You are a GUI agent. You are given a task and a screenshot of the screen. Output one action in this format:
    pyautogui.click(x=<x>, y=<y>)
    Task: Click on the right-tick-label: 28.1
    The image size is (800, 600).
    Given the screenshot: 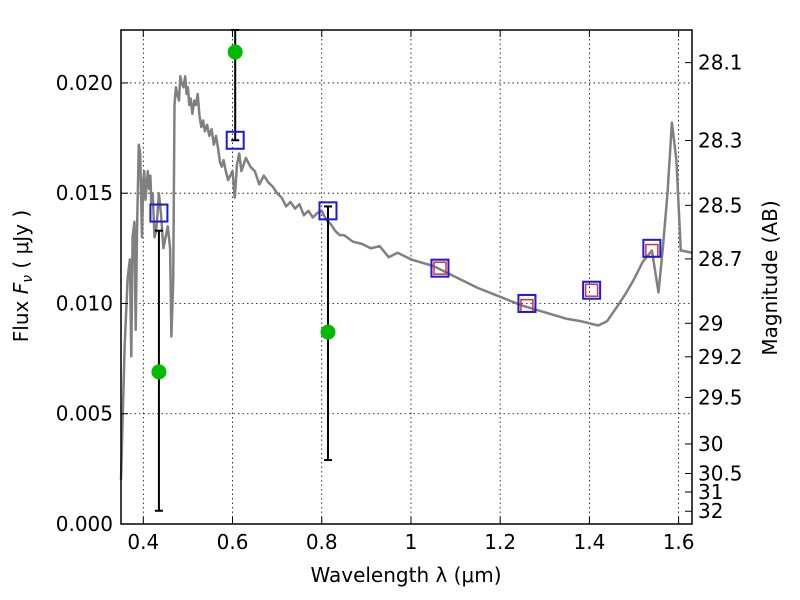 What is the action you would take?
    pyautogui.click(x=720, y=63)
    